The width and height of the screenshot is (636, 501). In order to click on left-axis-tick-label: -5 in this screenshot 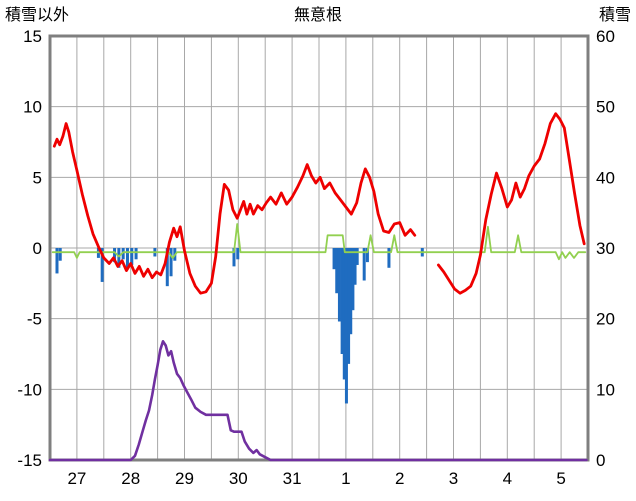, I will do `click(34, 319)`.